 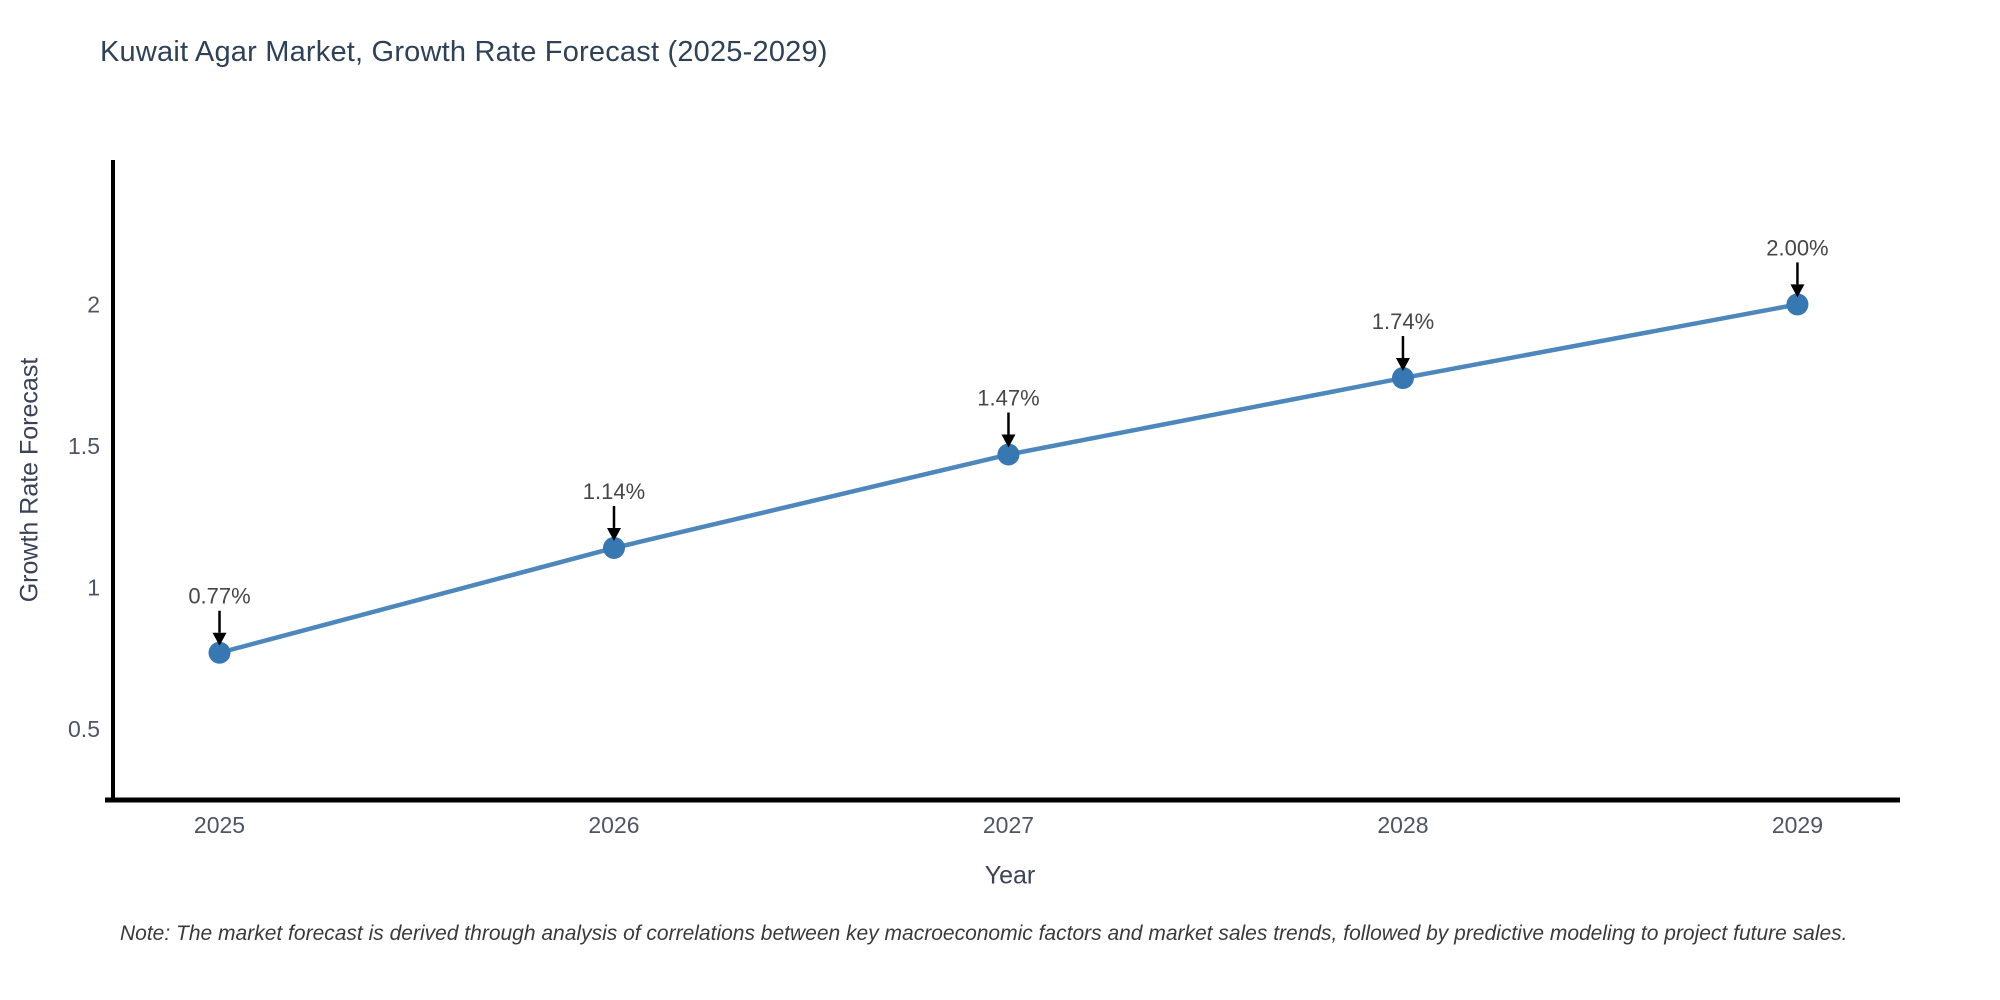 What do you see at coordinates (1008, 825) in the screenshot?
I see `x-tick-label: 2027` at bounding box center [1008, 825].